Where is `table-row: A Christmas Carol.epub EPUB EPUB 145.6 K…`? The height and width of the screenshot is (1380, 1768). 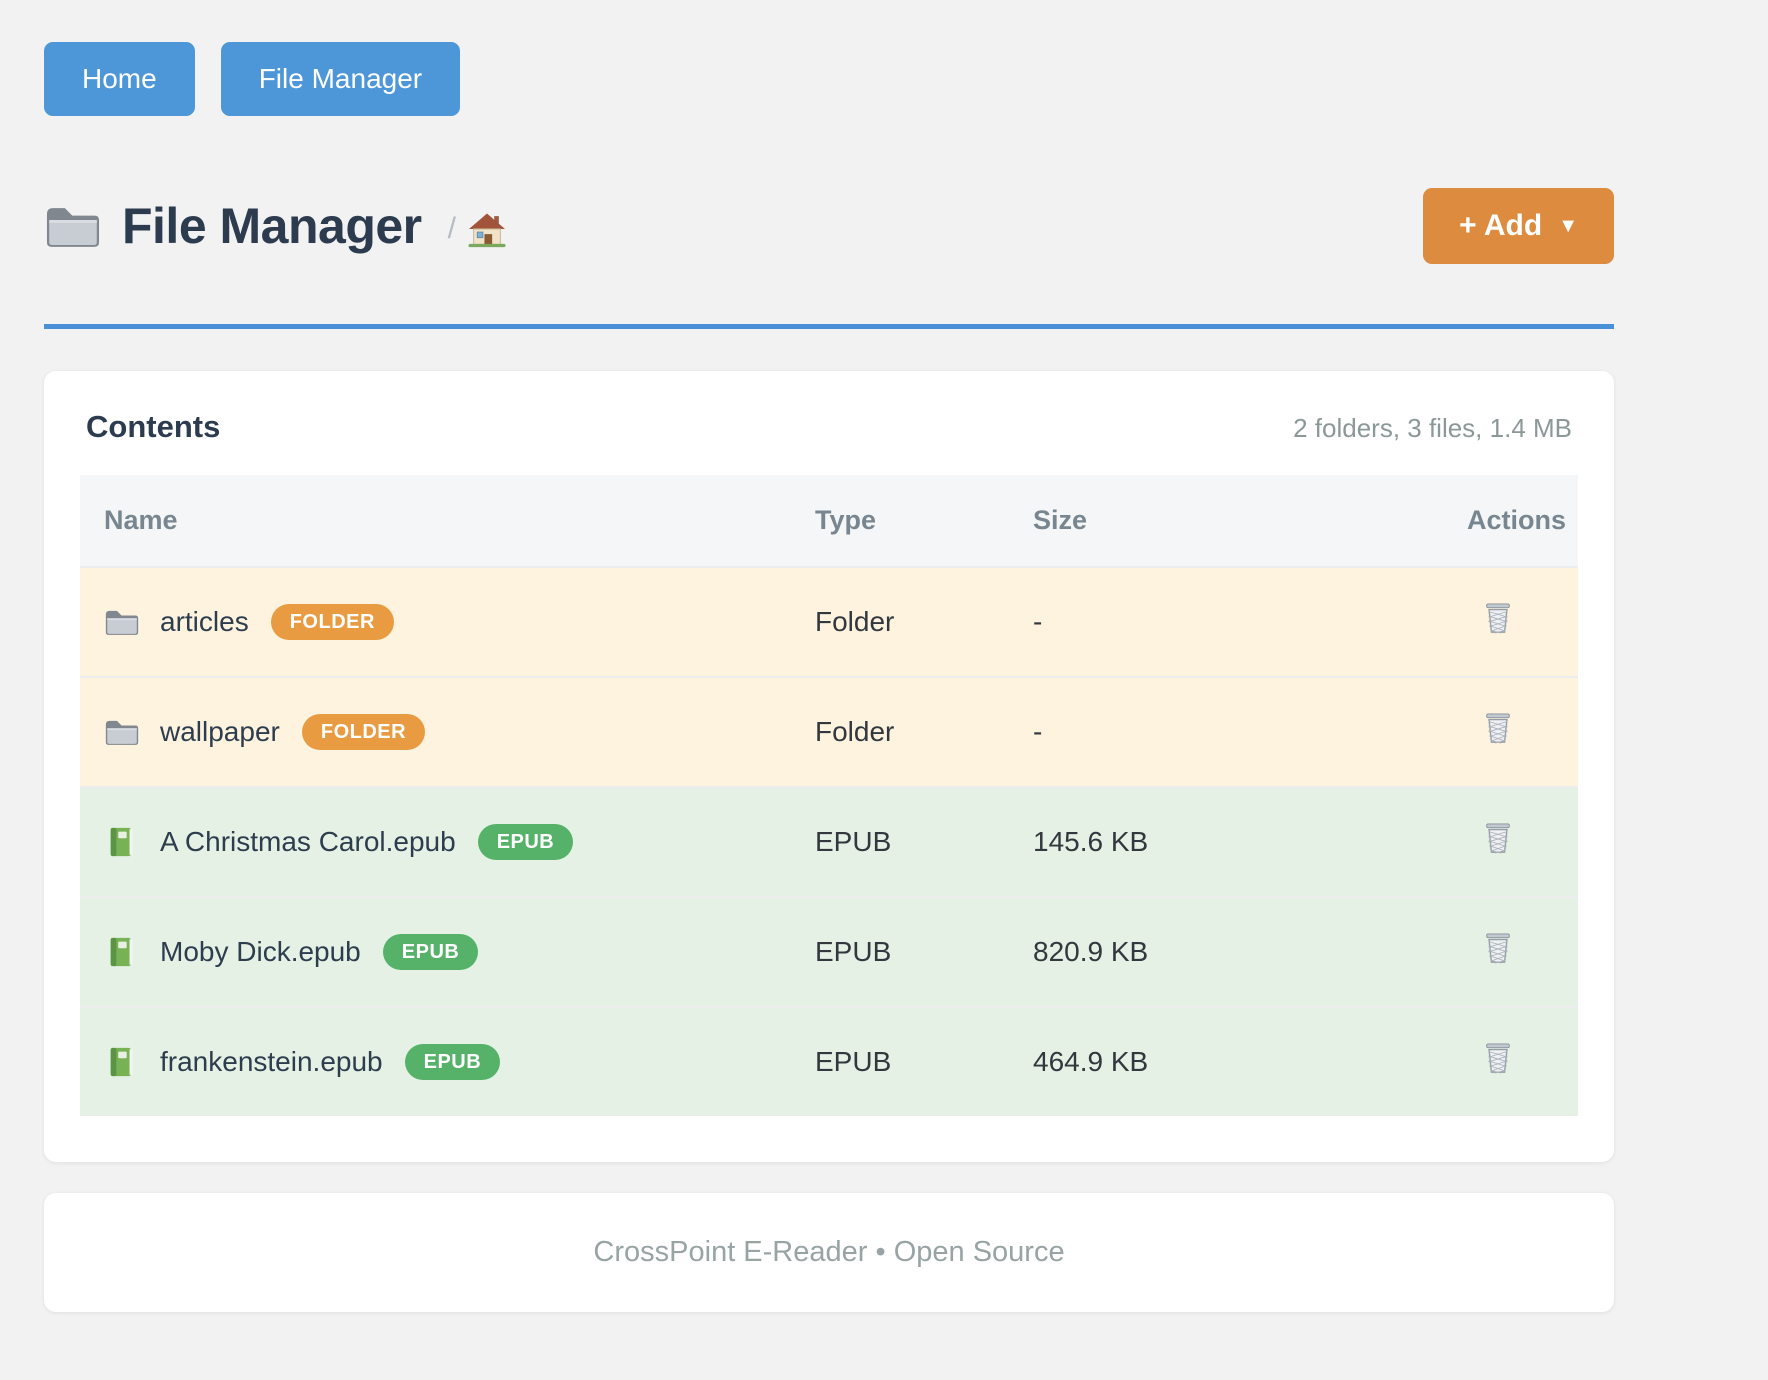
table-row: A Christmas Carol.epub EPUB EPUB 145.6 K… is located at coordinates (829, 842).